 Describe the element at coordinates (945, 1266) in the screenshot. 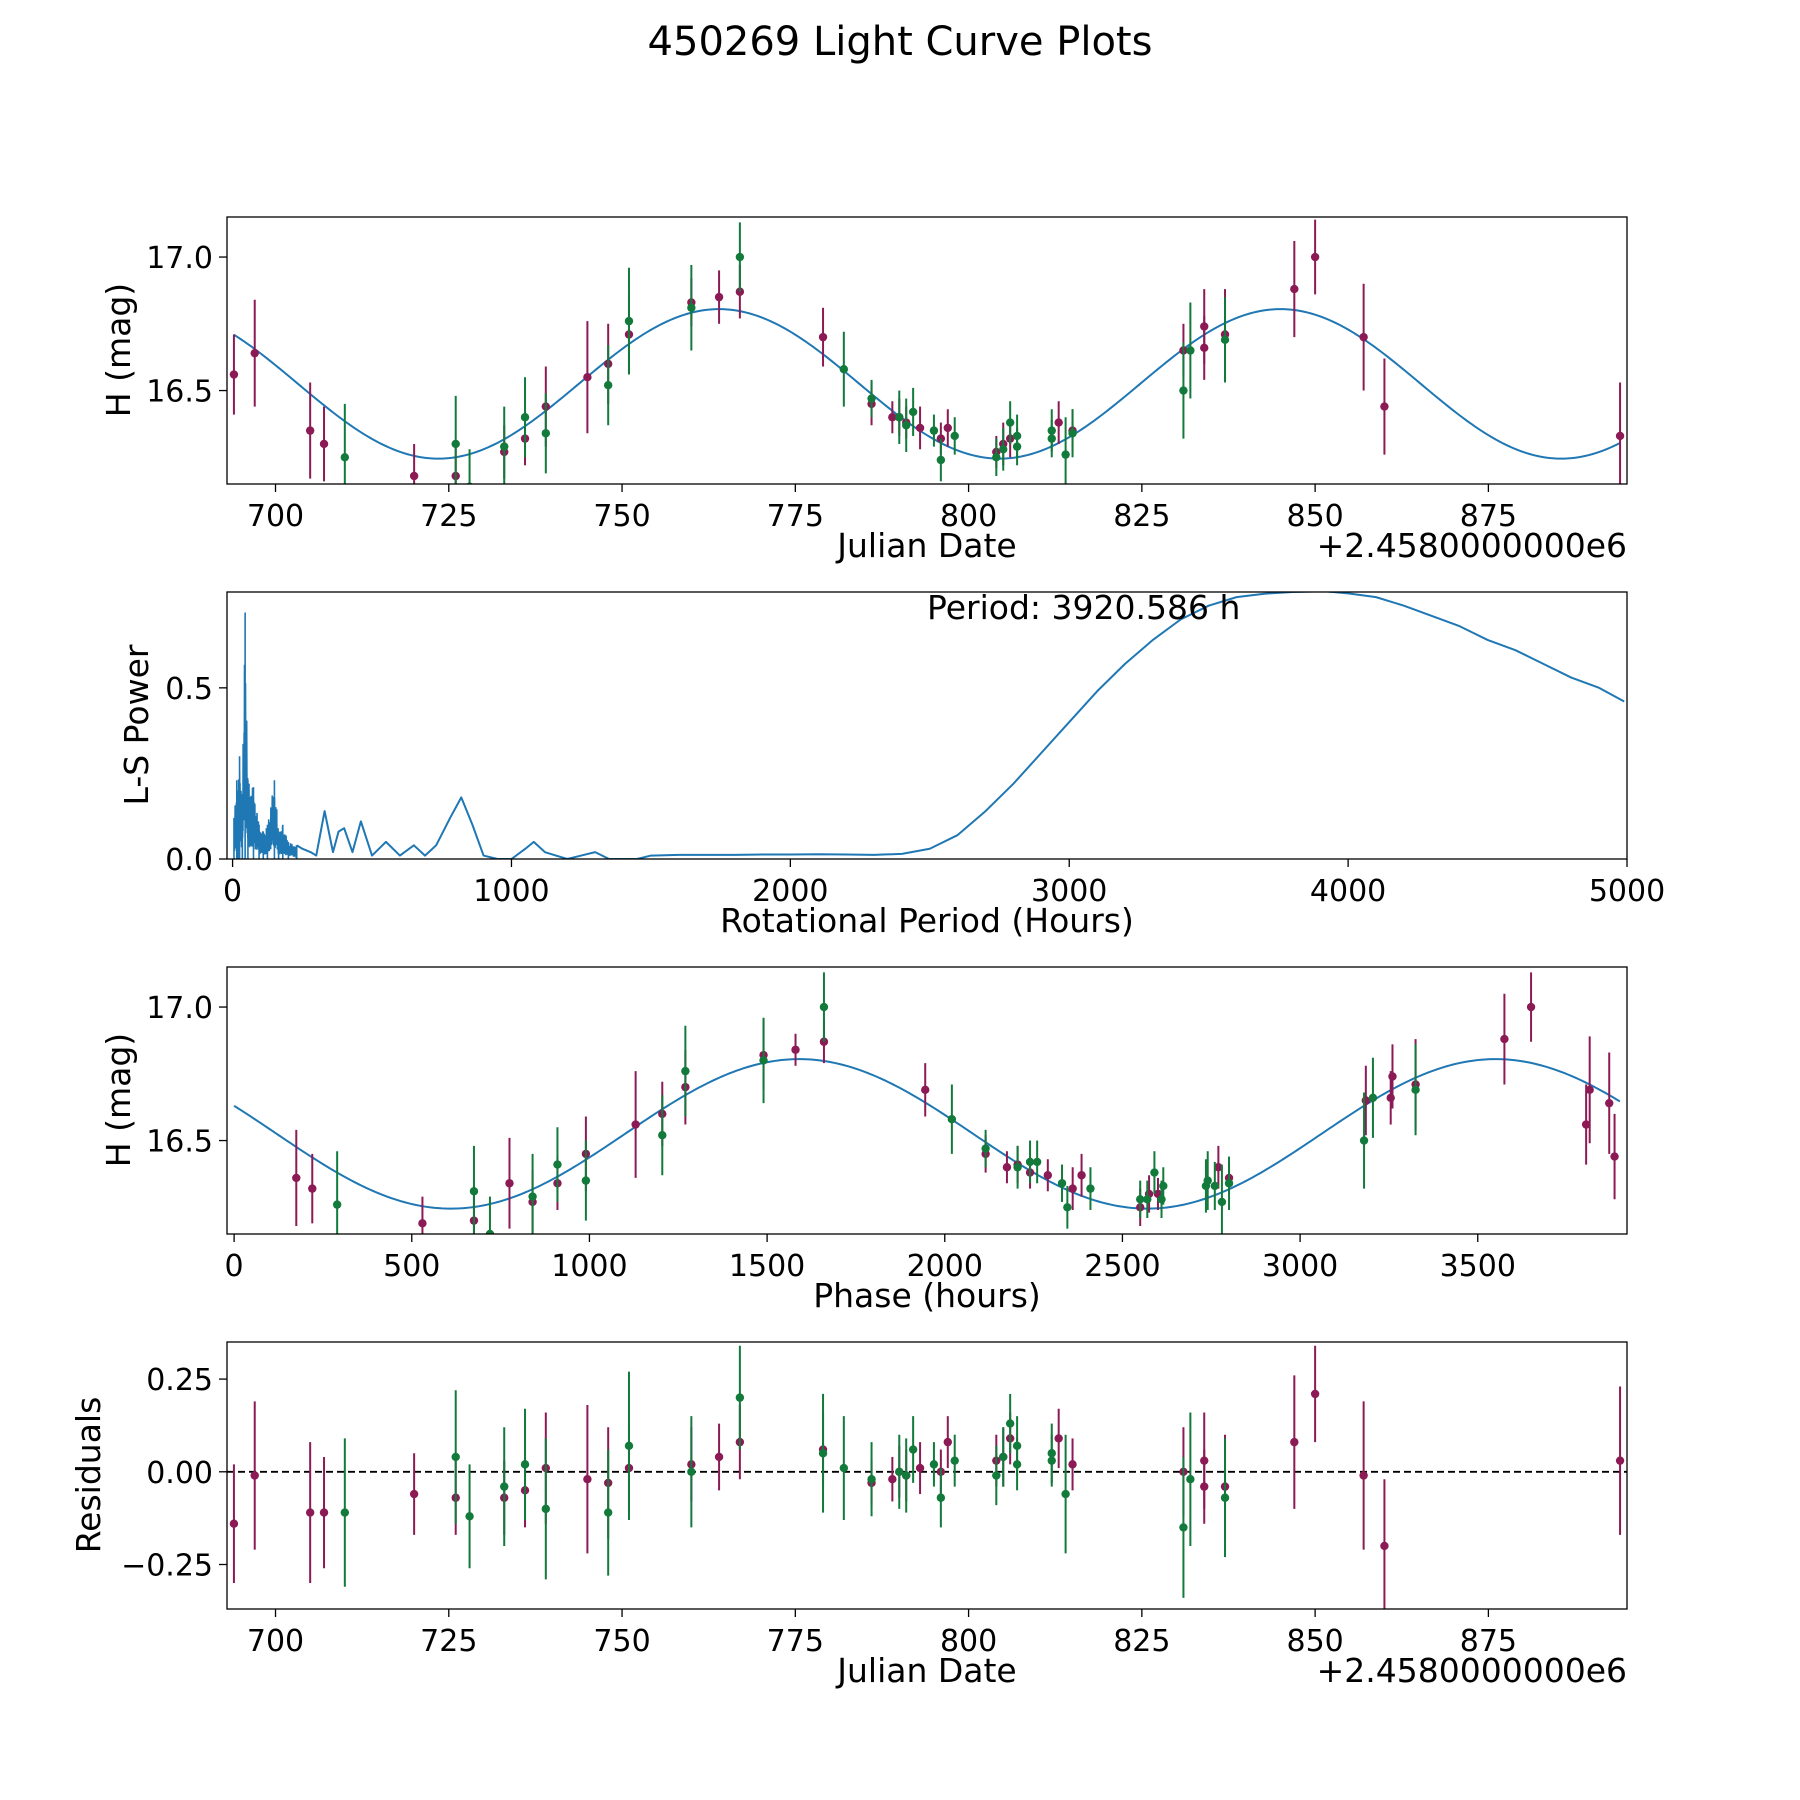

I see `phase-folded-xtick-label: 2000` at that location.